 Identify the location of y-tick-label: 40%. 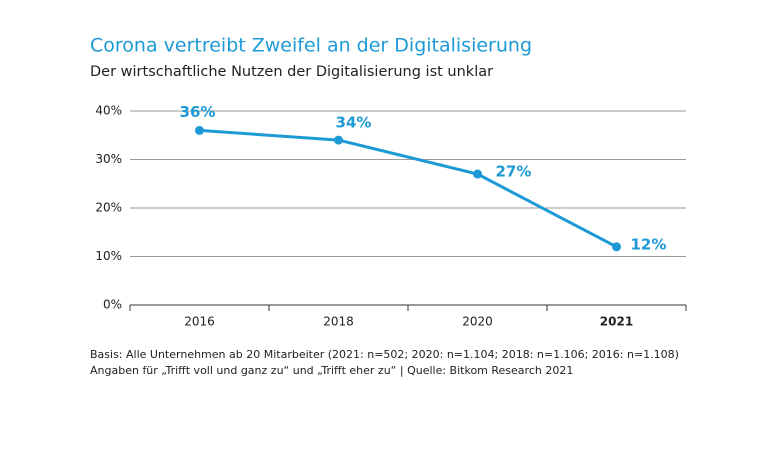
(108, 111).